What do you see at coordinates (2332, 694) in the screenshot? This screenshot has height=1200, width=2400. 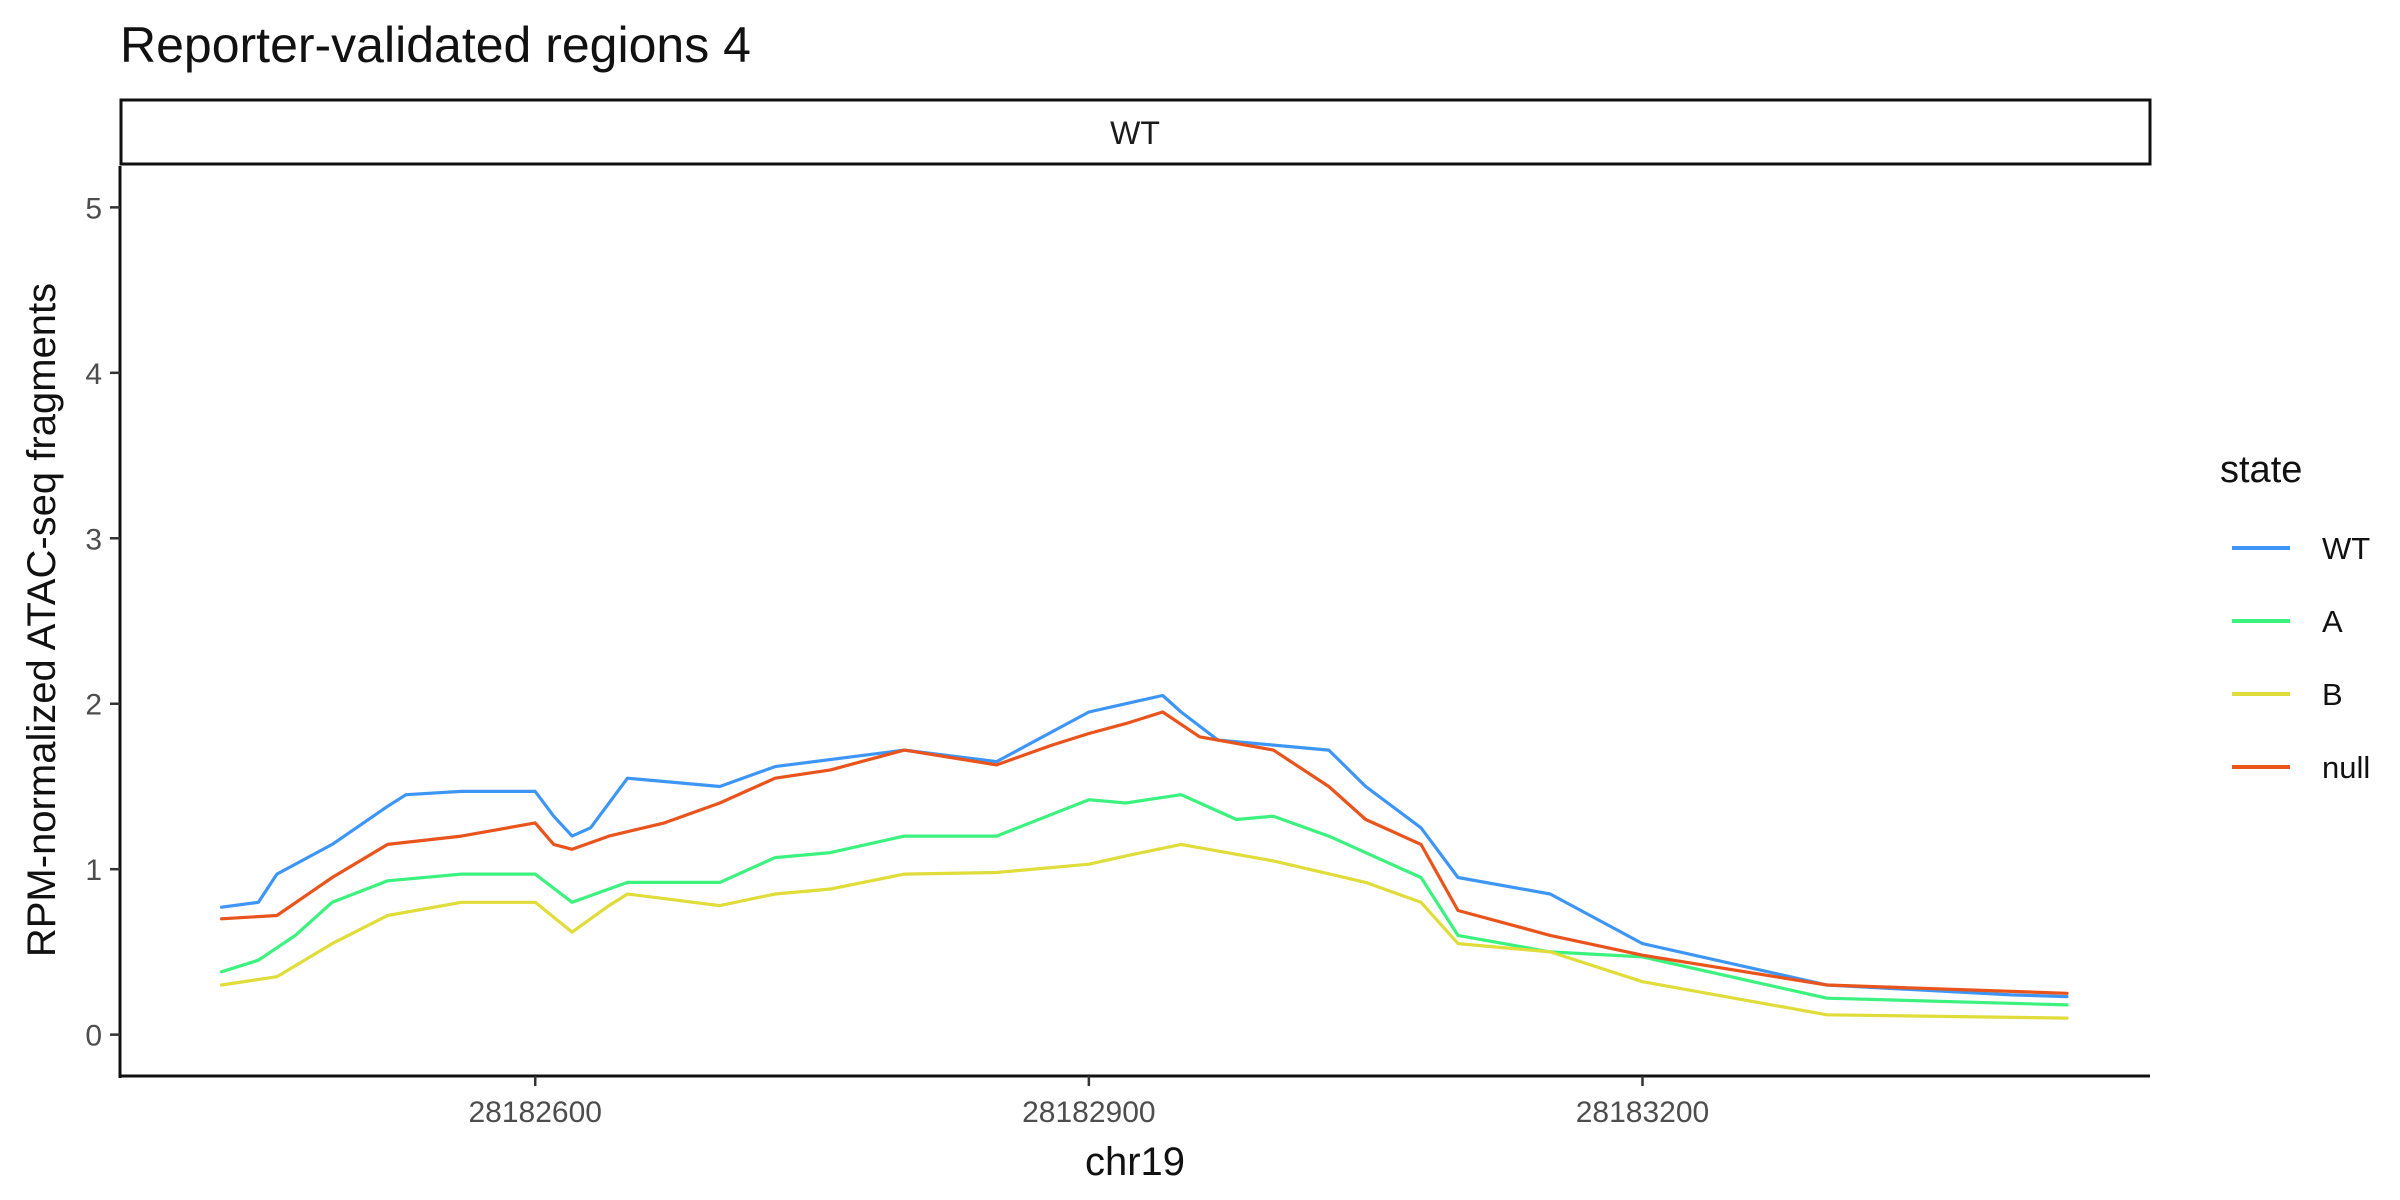 I see `legend-label-B: B` at bounding box center [2332, 694].